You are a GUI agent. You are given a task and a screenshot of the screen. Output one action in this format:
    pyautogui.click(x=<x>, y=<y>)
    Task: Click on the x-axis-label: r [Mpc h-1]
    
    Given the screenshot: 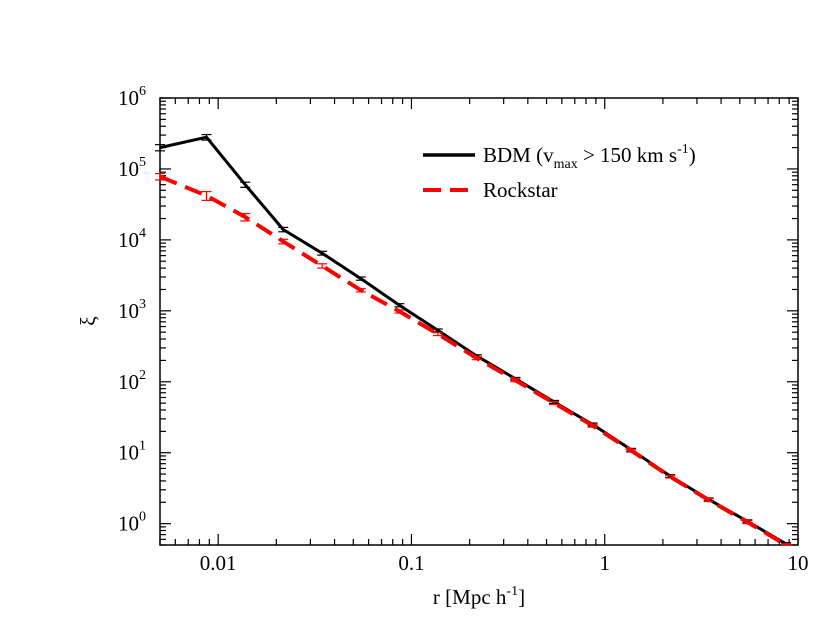 What is the action you would take?
    pyautogui.click(x=479, y=596)
    